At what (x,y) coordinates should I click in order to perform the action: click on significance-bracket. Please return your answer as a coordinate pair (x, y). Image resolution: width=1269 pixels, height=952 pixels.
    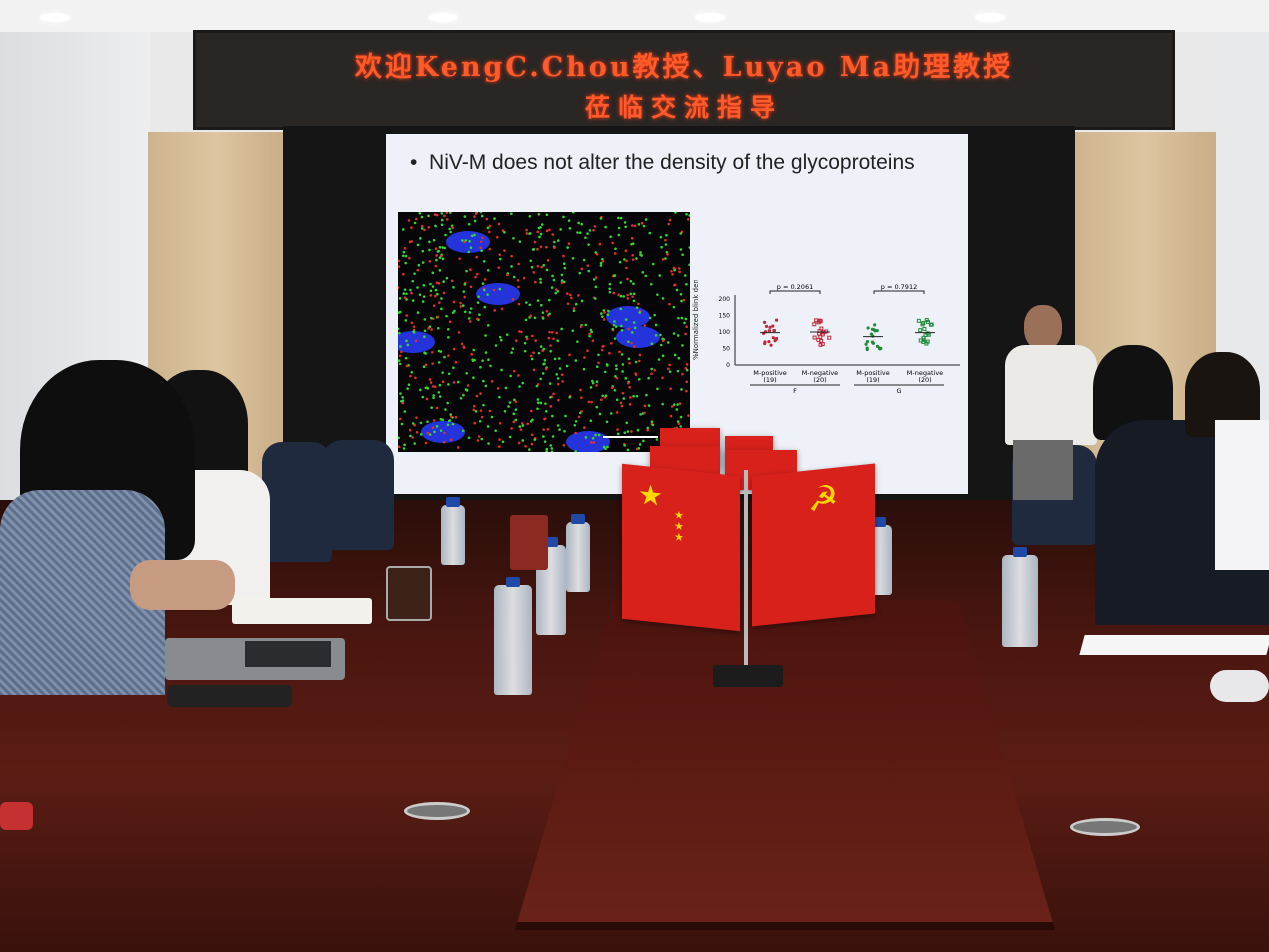
    Looking at the image, I should click on (795, 292).